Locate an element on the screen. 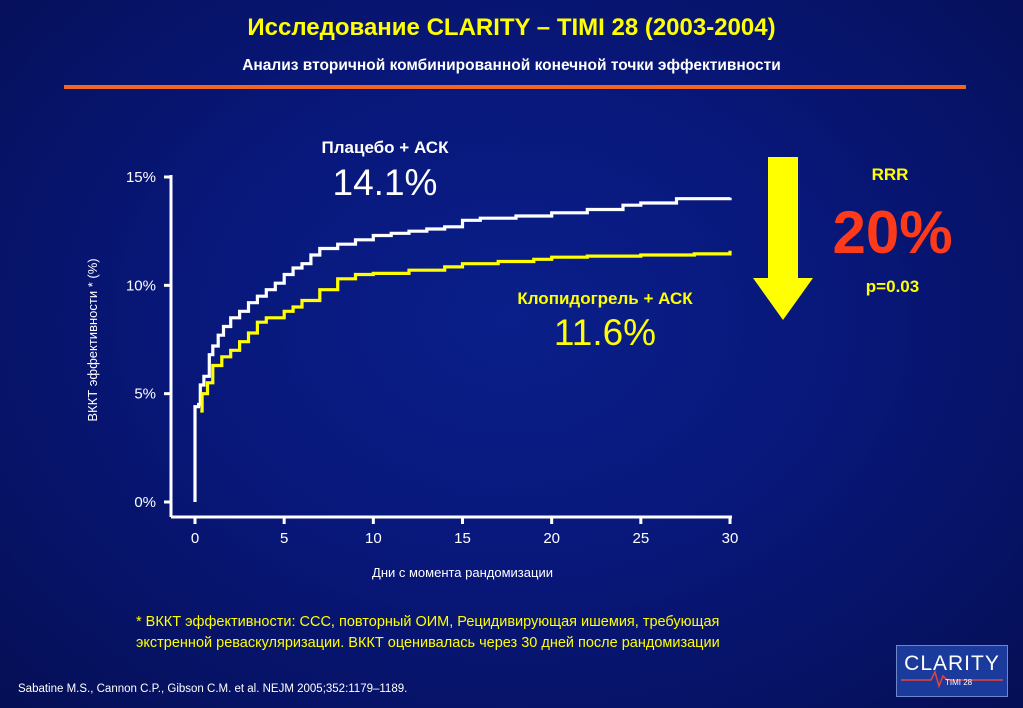 This screenshot has height=708, width=1023. x-tick-label: 5 is located at coordinates (284, 538).